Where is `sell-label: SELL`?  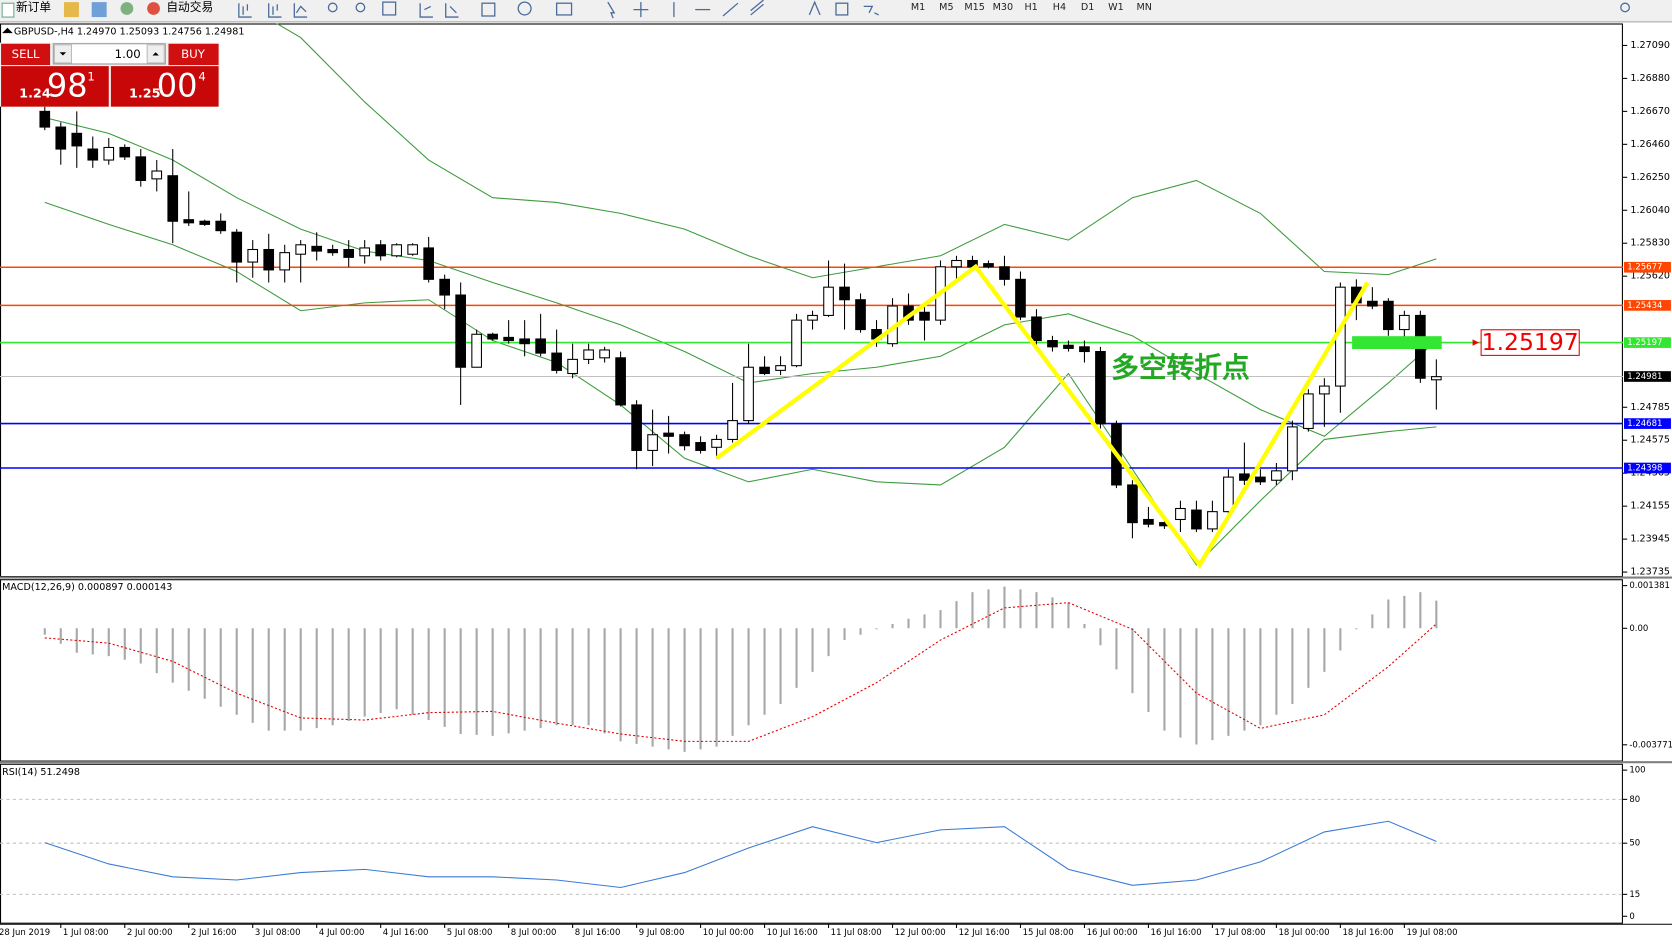
sell-label: SELL is located at coordinates (26, 54).